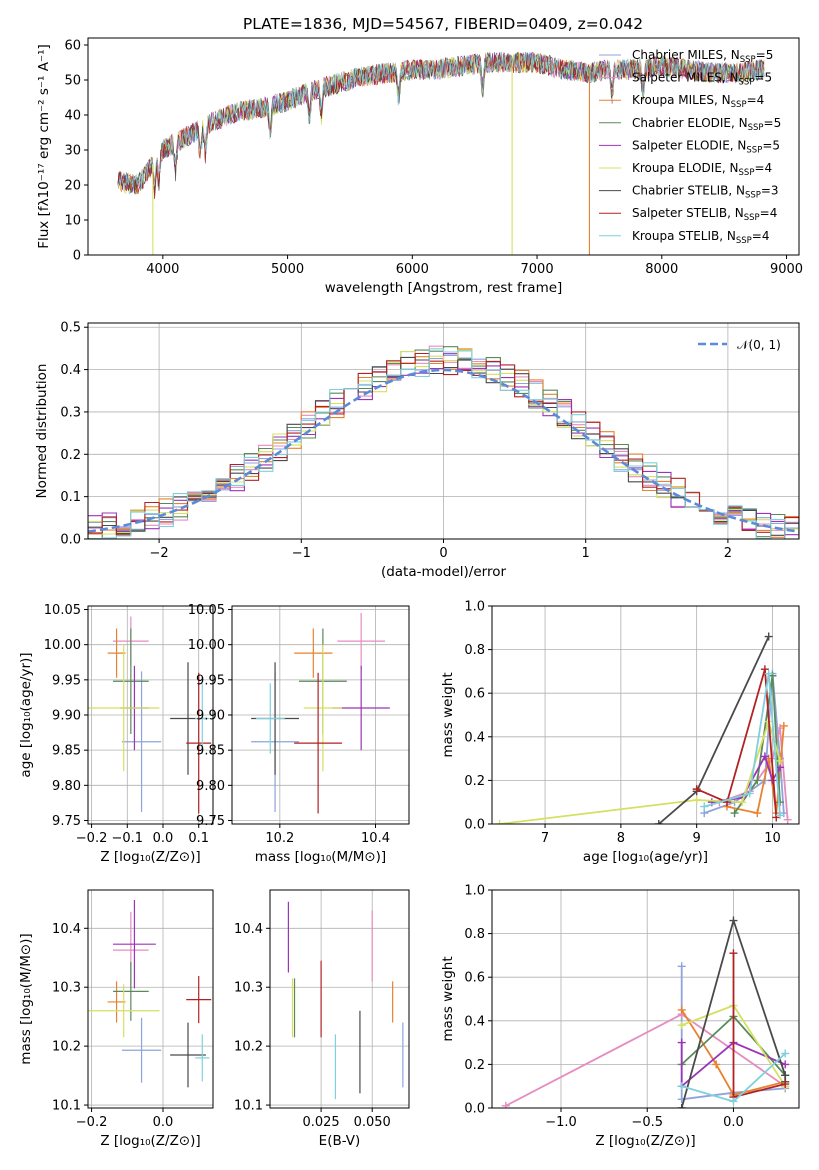 The width and height of the screenshot is (819, 1170). I want to click on axes-decorations: 0.025 0.050 10.1 10.2 10.3 10.4 E(B-V), so click(322, 1019).